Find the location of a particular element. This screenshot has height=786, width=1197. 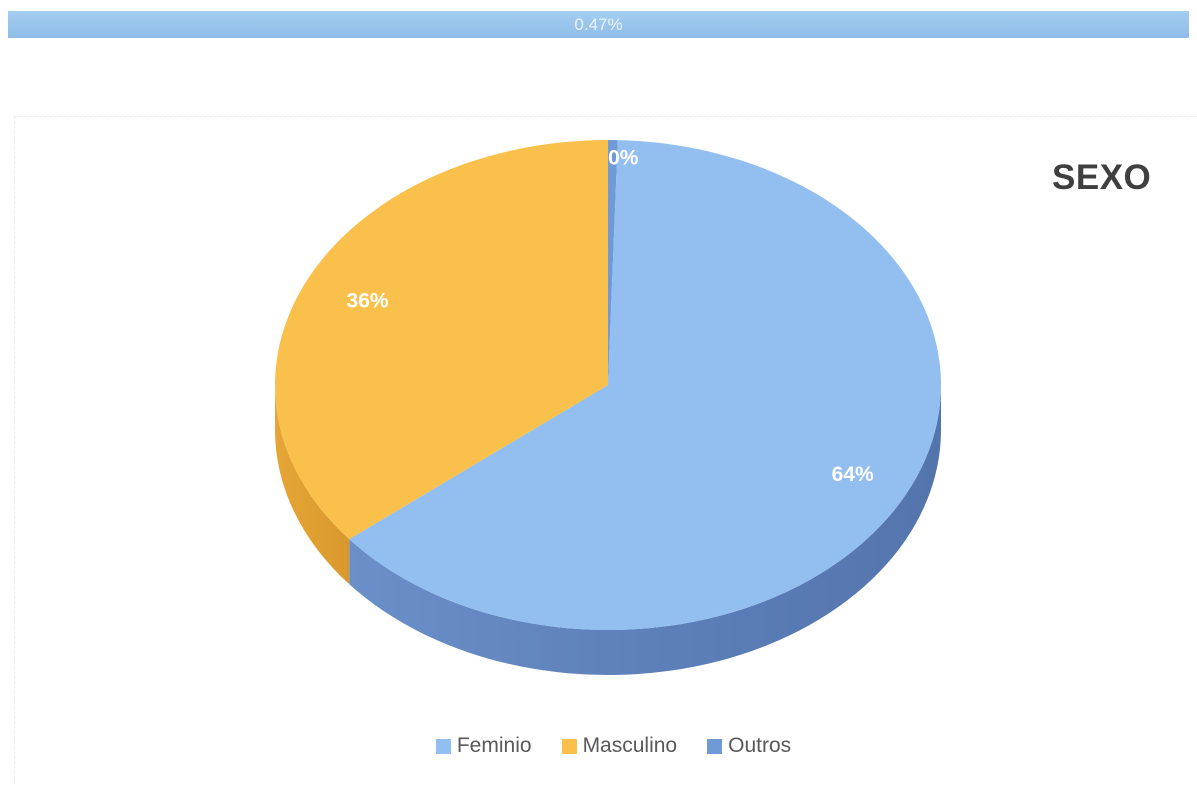

data-label-masculino: 36% is located at coordinates (368, 301).